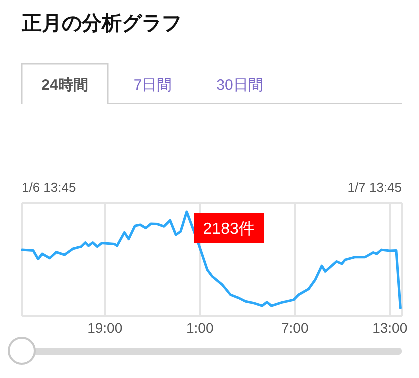  Describe the element at coordinates (153, 85) in the screenshot. I see `text: 7日間` at that location.